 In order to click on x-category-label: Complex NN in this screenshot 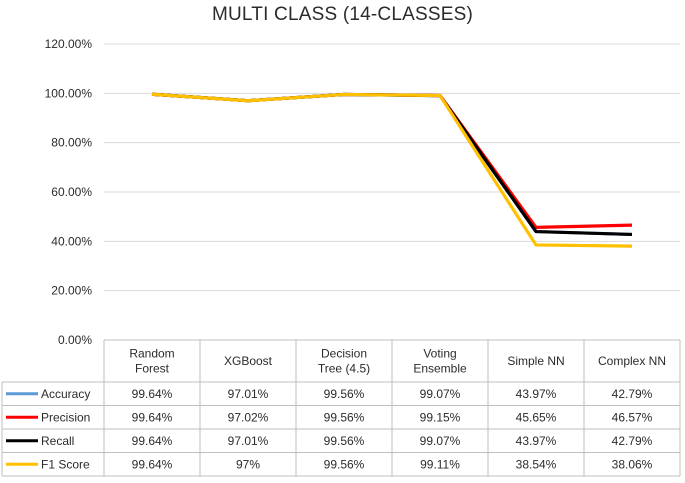, I will do `click(632, 361)`.